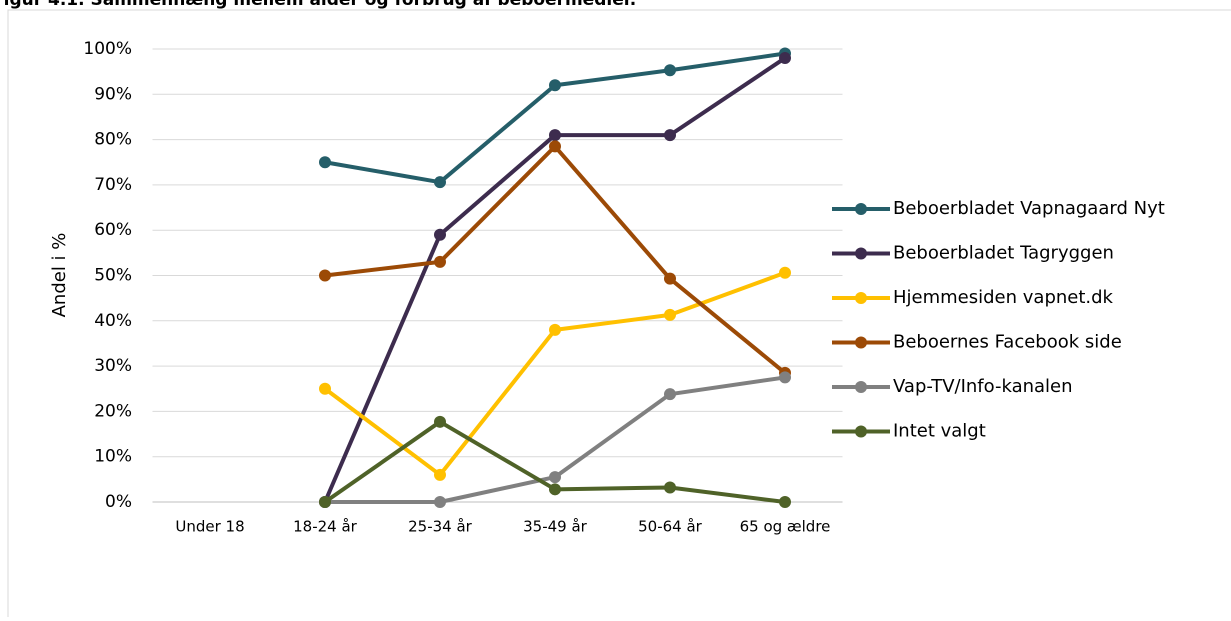  Describe the element at coordinates (670, 527) in the screenshot. I see `x-tick-label: 50-64 år` at that location.